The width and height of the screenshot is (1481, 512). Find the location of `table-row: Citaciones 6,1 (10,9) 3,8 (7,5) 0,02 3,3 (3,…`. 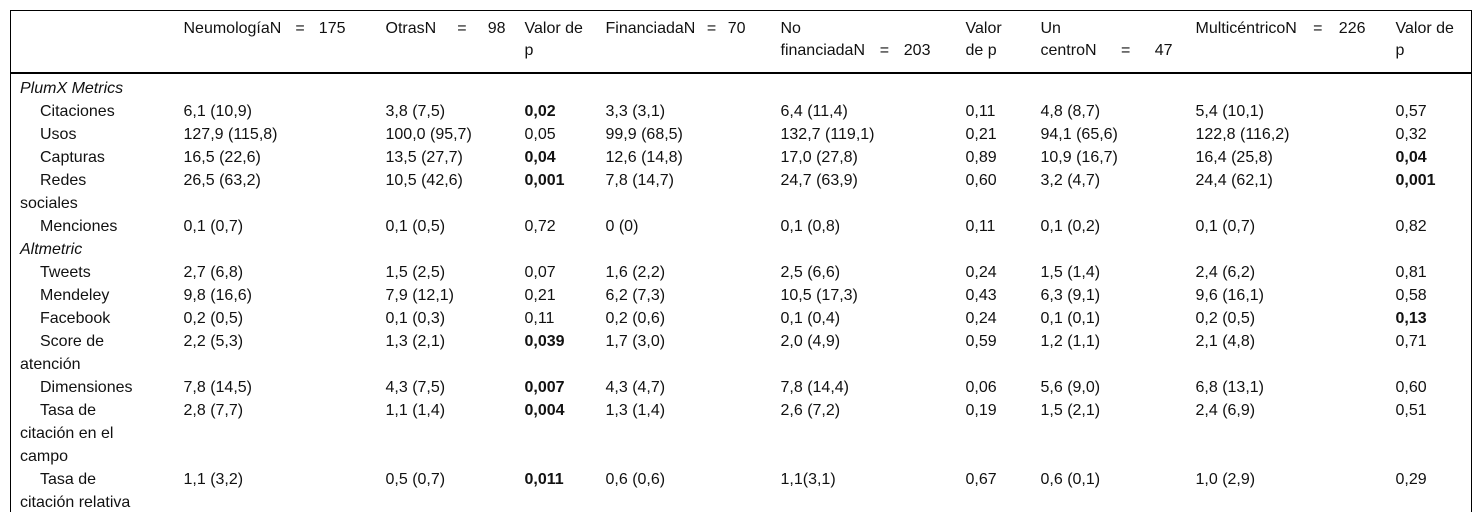

table-row: Citaciones 6,1 (10,9) 3,8 (7,5) 0,02 3,3 (3,… is located at coordinates (741, 111).